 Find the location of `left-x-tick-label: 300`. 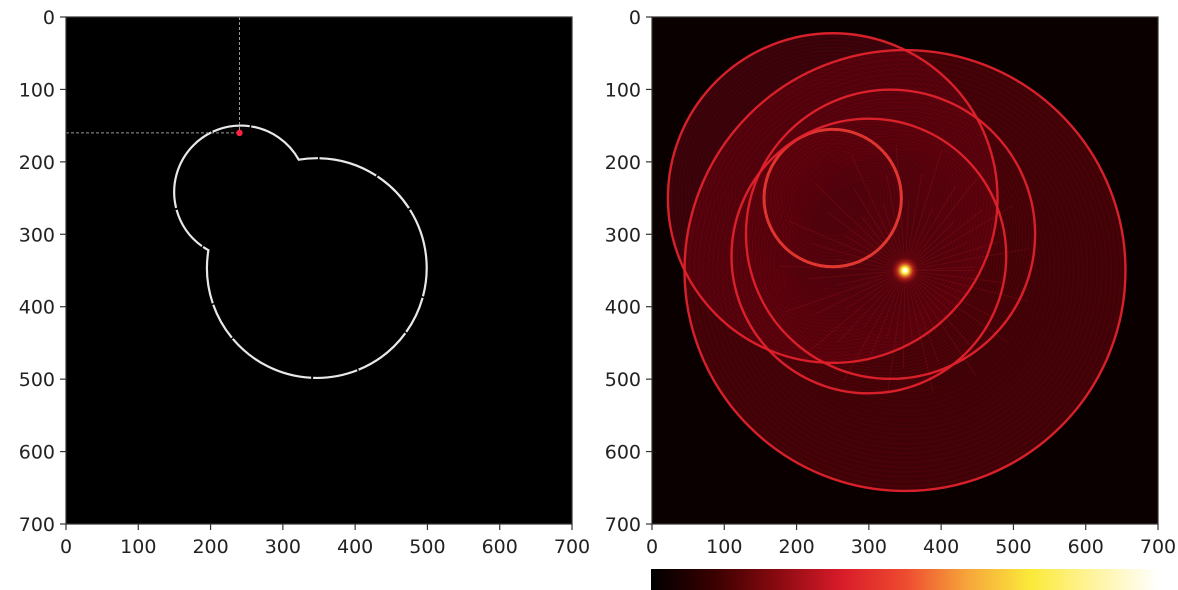

left-x-tick-label: 300 is located at coordinates (283, 547).